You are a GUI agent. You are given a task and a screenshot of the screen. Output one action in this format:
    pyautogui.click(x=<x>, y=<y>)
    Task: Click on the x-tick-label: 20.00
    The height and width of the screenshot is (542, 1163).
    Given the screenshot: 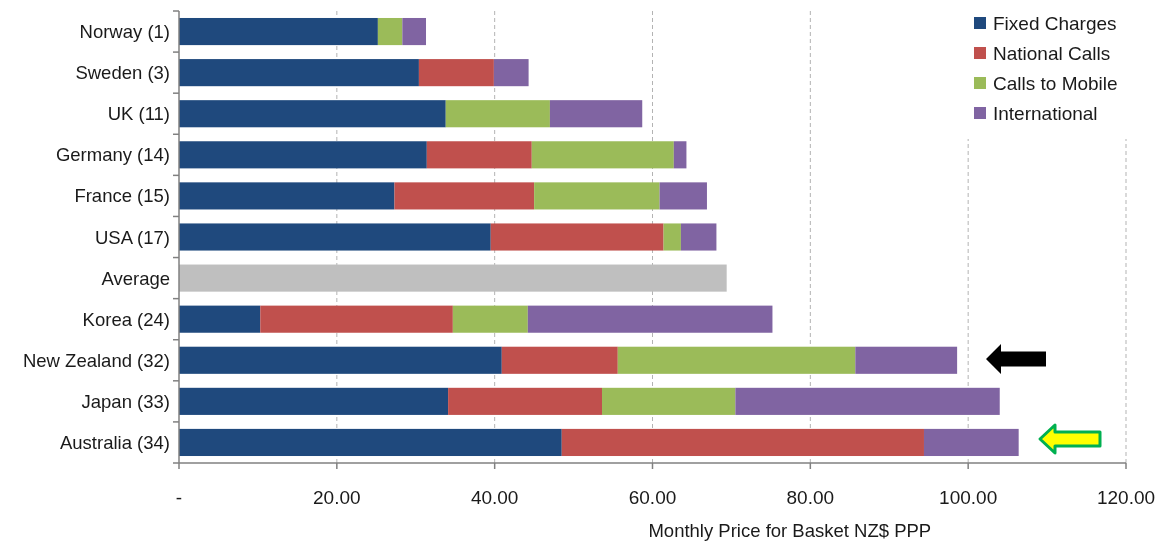 What is the action you would take?
    pyautogui.click(x=337, y=497)
    